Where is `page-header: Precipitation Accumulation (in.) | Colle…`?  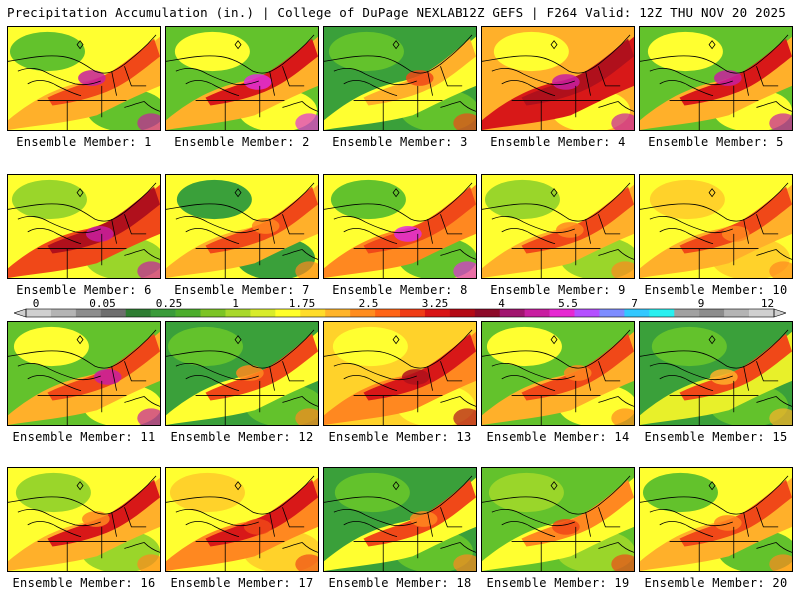
page-header: Precipitation Accumulation (in.) | Colle… is located at coordinates (400, 12).